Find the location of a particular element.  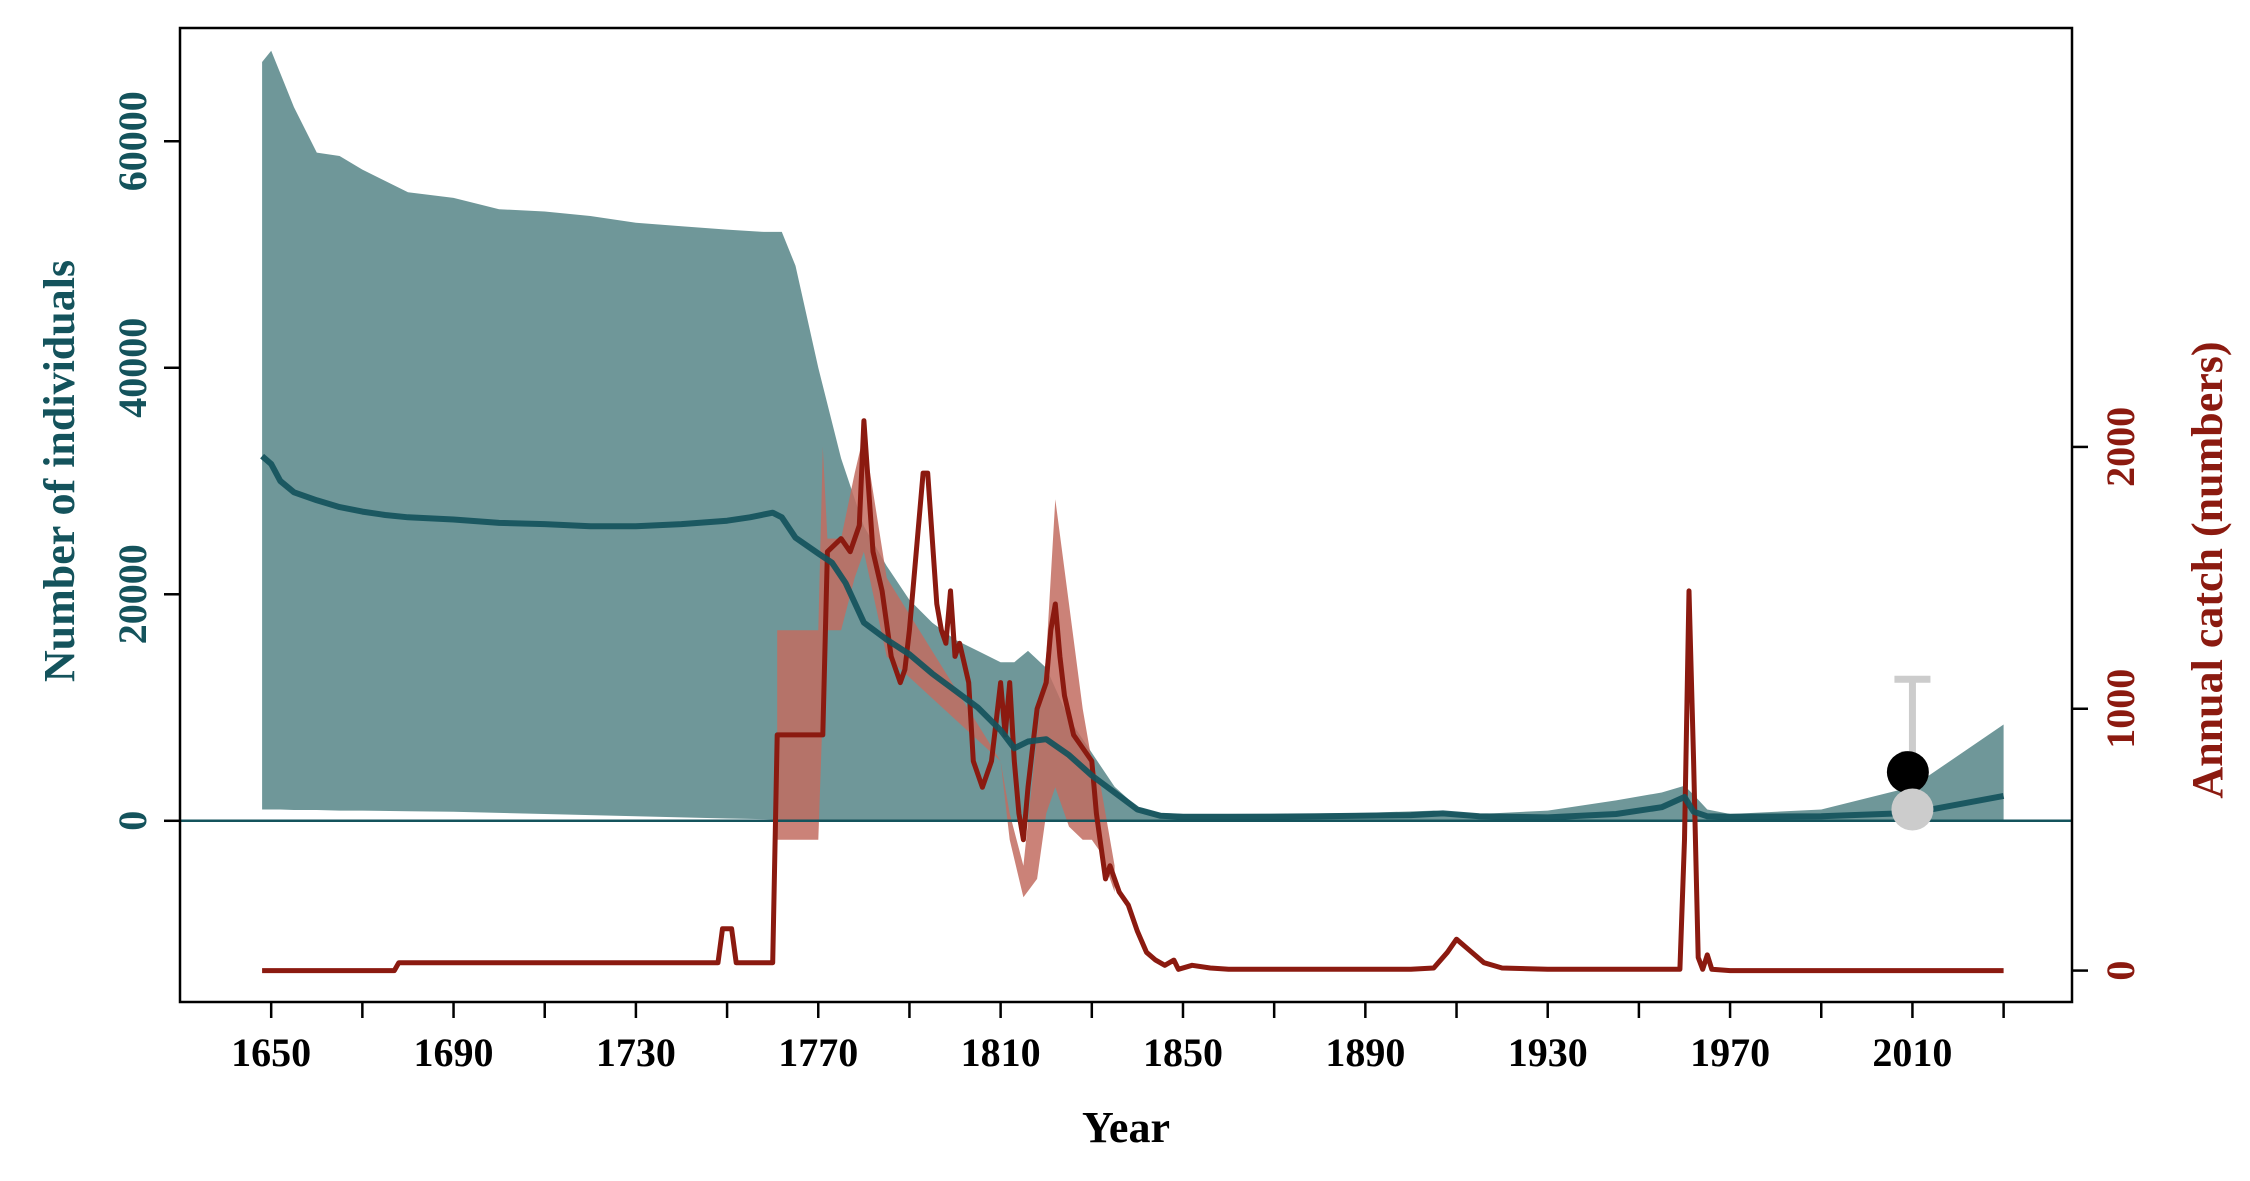

x-tick-label: 1970 is located at coordinates (1730, 1052).